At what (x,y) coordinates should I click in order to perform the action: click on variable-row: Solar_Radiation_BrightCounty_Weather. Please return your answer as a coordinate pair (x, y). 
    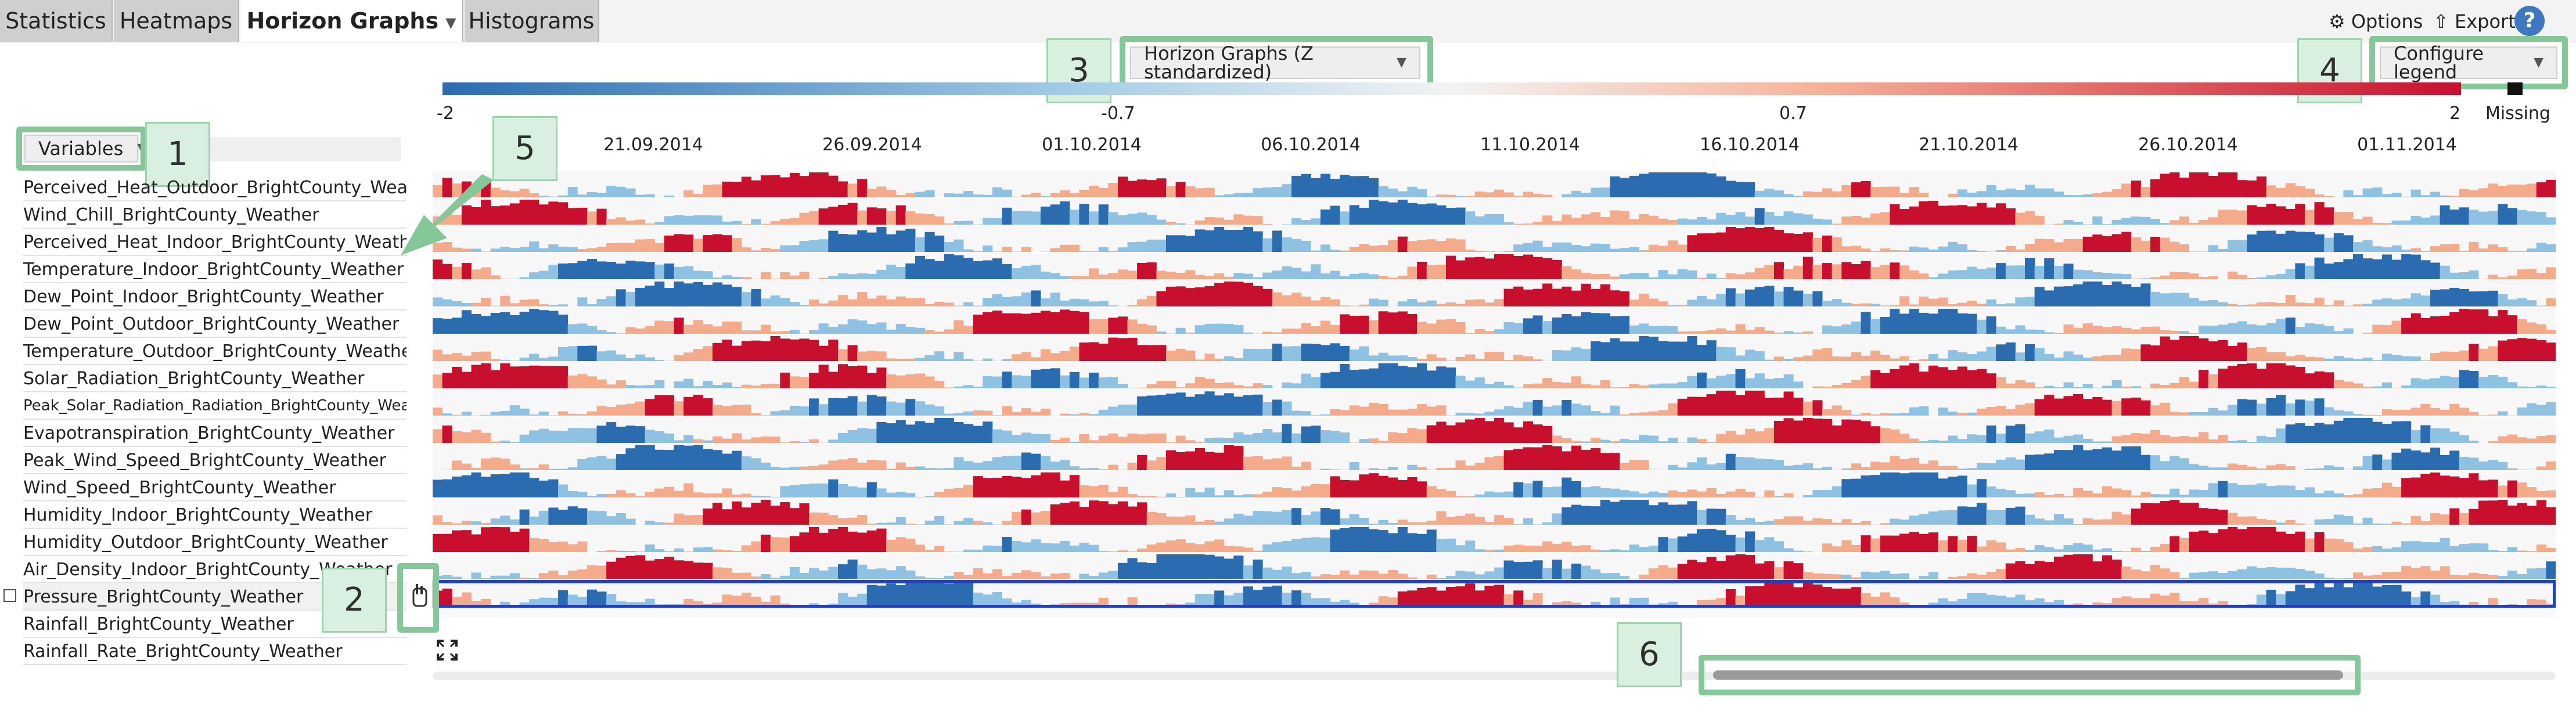
    Looking at the image, I should click on (214, 378).